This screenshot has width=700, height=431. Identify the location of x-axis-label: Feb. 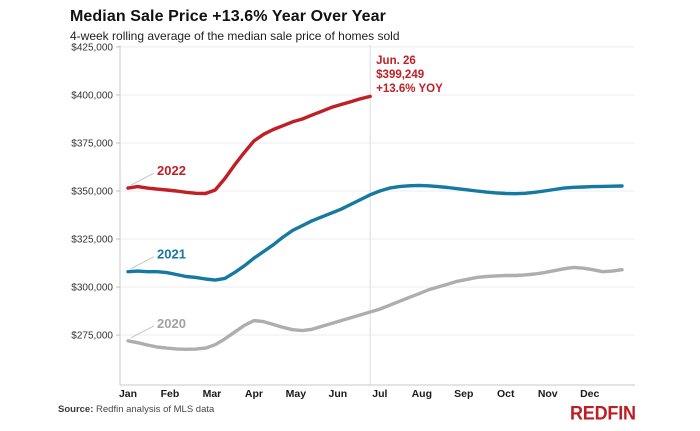
(170, 394).